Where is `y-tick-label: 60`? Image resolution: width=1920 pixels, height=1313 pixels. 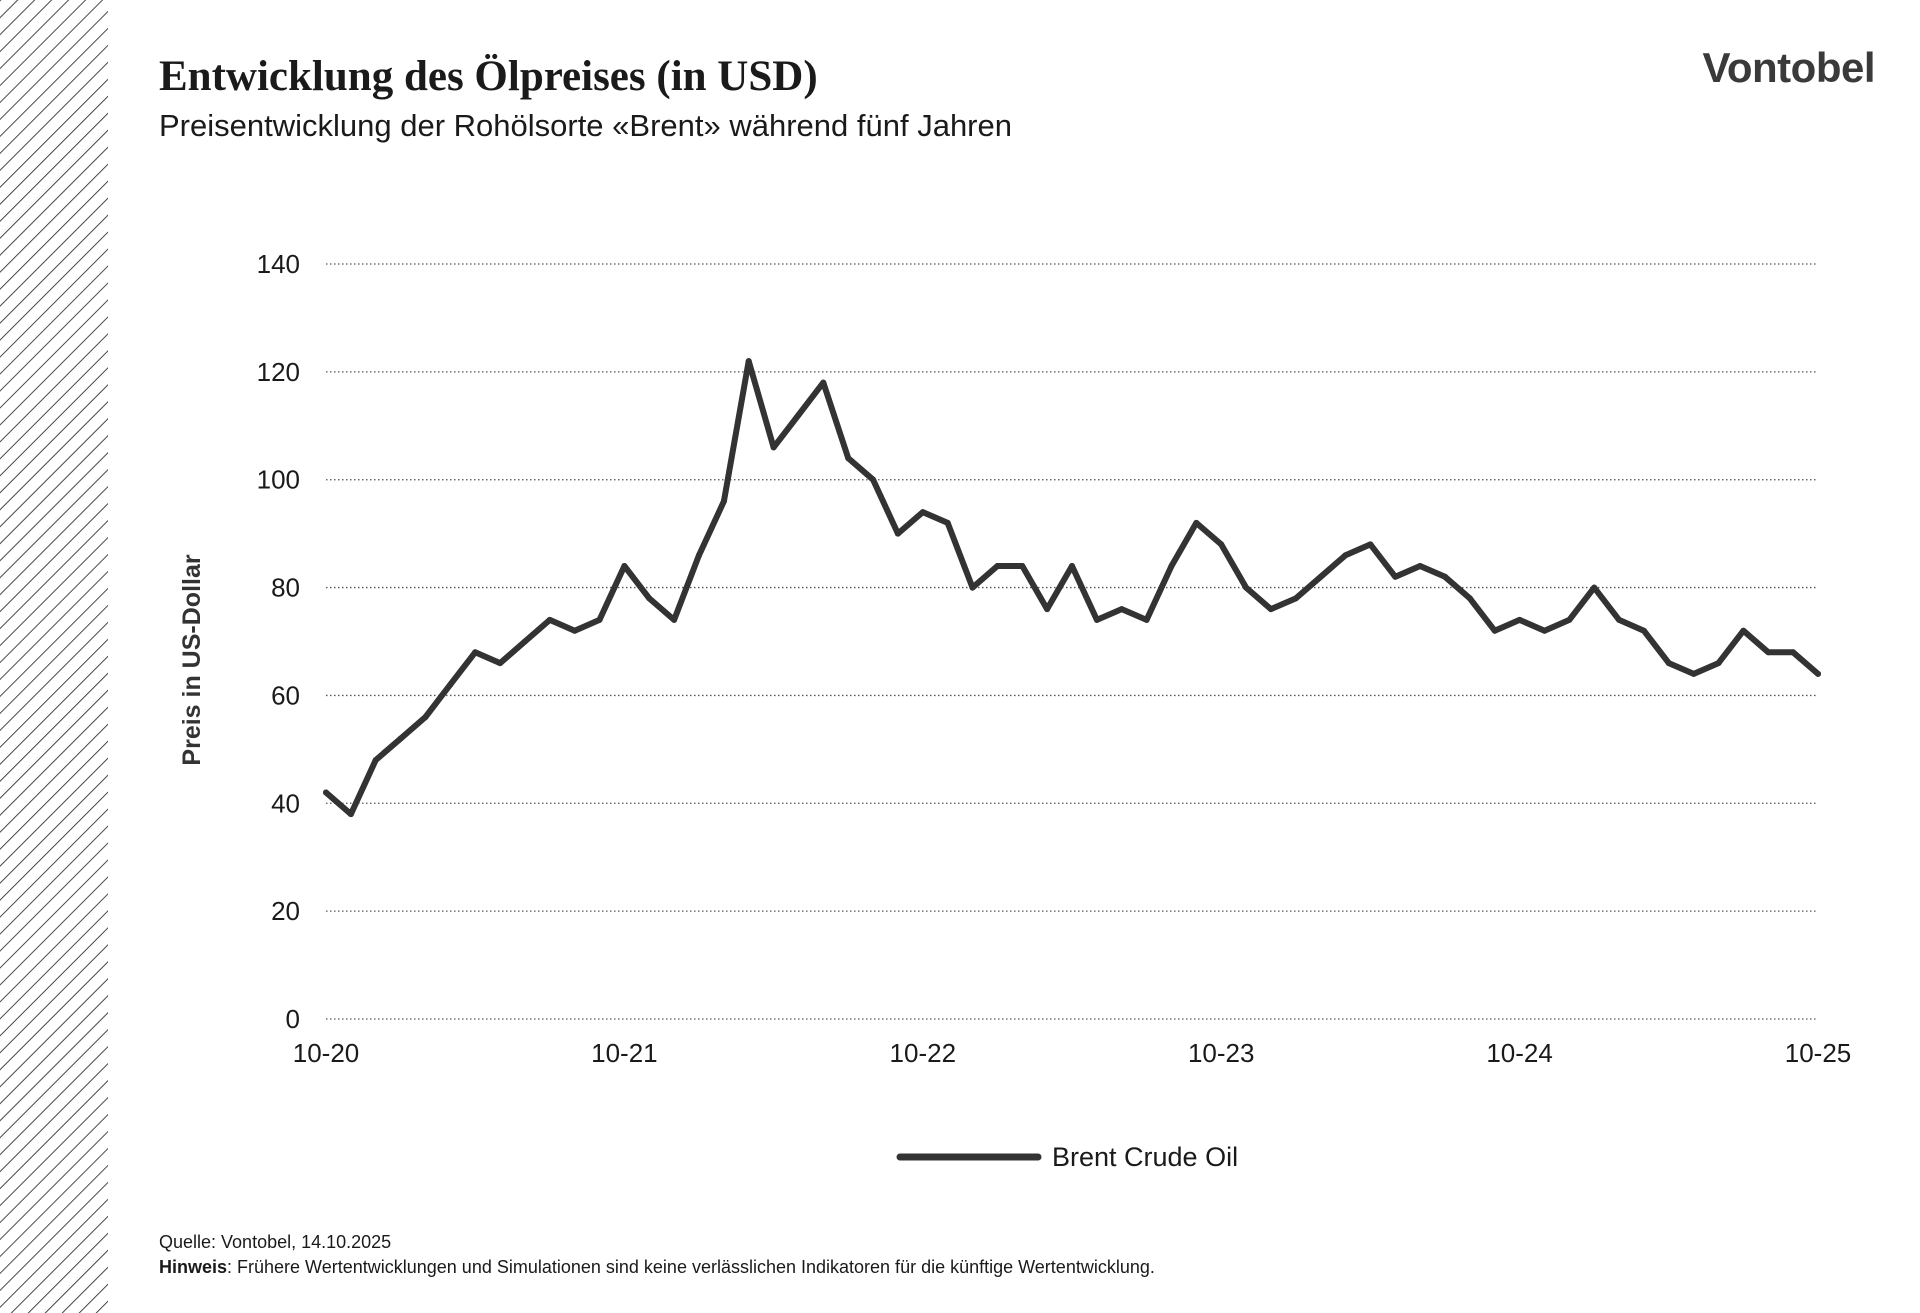 y-tick-label: 60 is located at coordinates (285, 695).